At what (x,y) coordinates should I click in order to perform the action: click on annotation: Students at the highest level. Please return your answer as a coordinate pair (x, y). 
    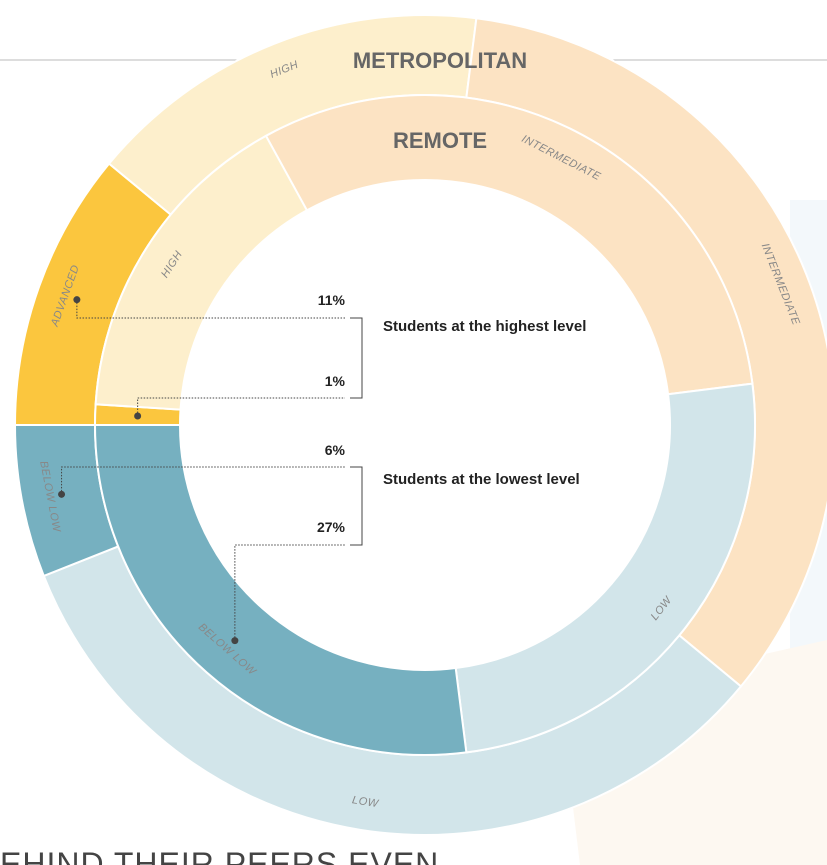
    Looking at the image, I should click on (484, 326).